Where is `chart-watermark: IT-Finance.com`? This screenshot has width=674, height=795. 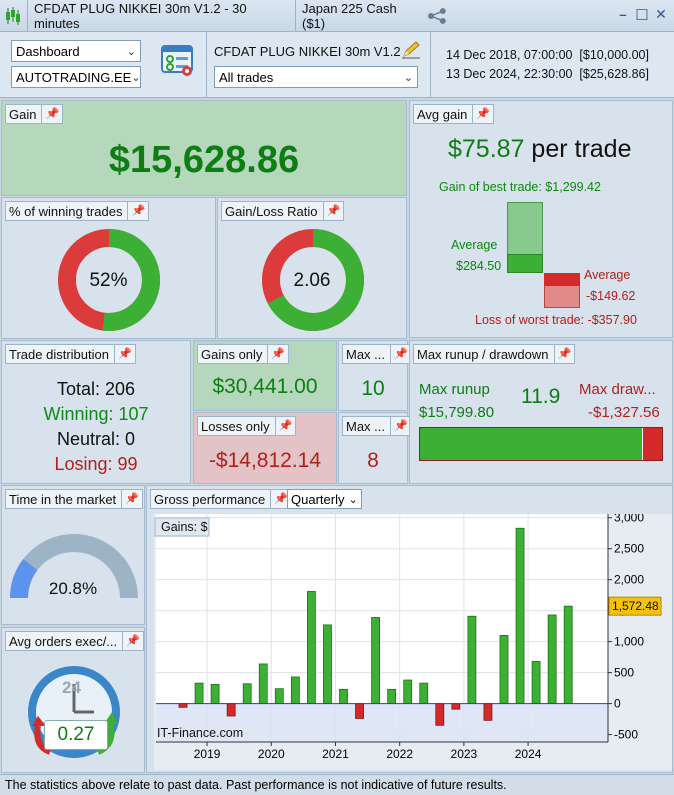 chart-watermark: IT-Finance.com is located at coordinates (200, 733).